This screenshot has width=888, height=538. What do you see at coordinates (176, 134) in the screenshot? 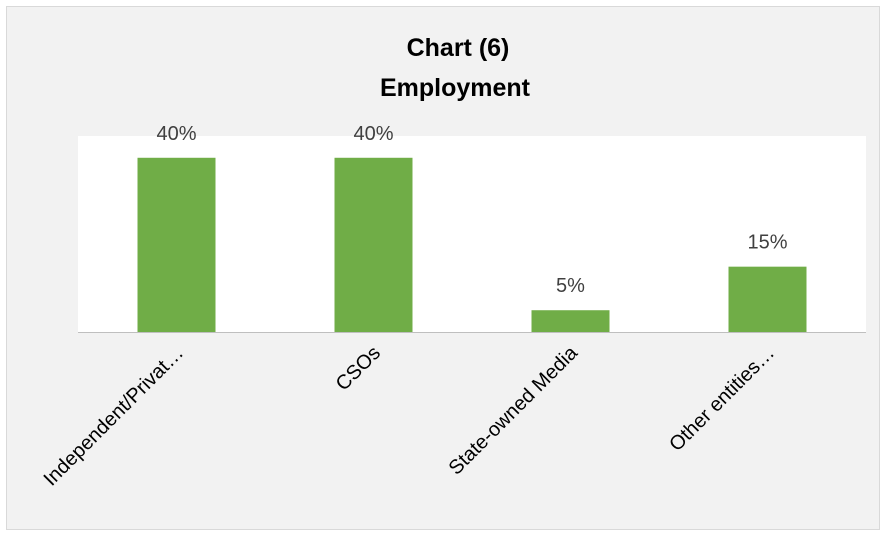
I see `data-label-1: 40%` at bounding box center [176, 134].